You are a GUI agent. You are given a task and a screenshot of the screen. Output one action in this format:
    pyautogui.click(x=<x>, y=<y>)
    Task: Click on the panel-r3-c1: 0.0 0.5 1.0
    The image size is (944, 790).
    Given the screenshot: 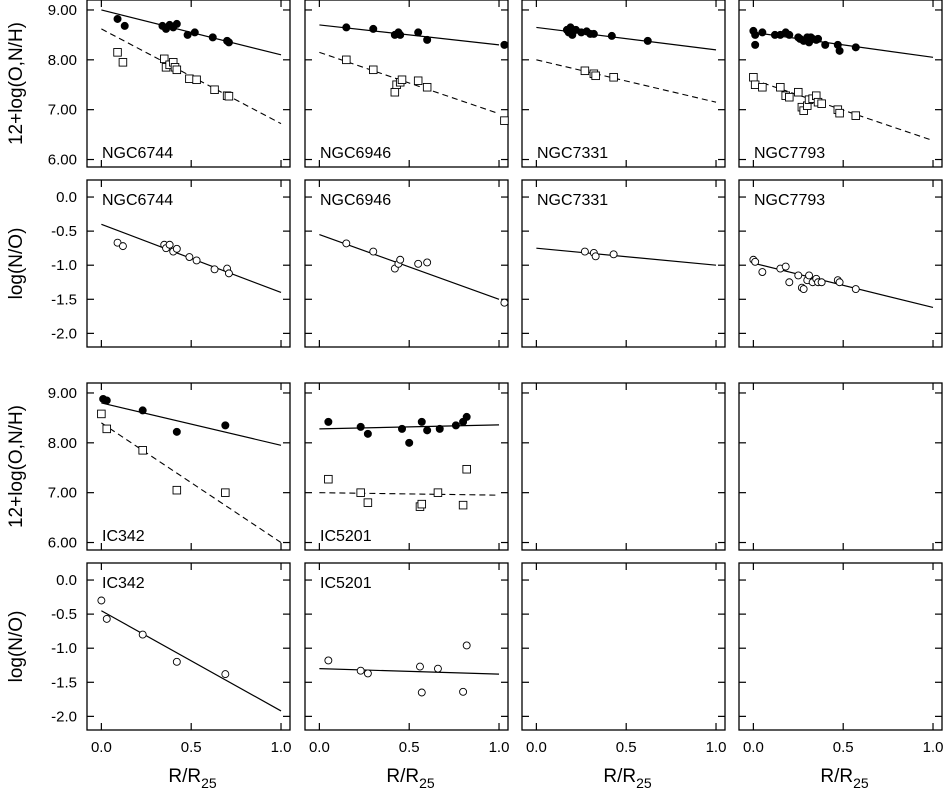 What is the action you would take?
    pyautogui.click(x=406, y=659)
    